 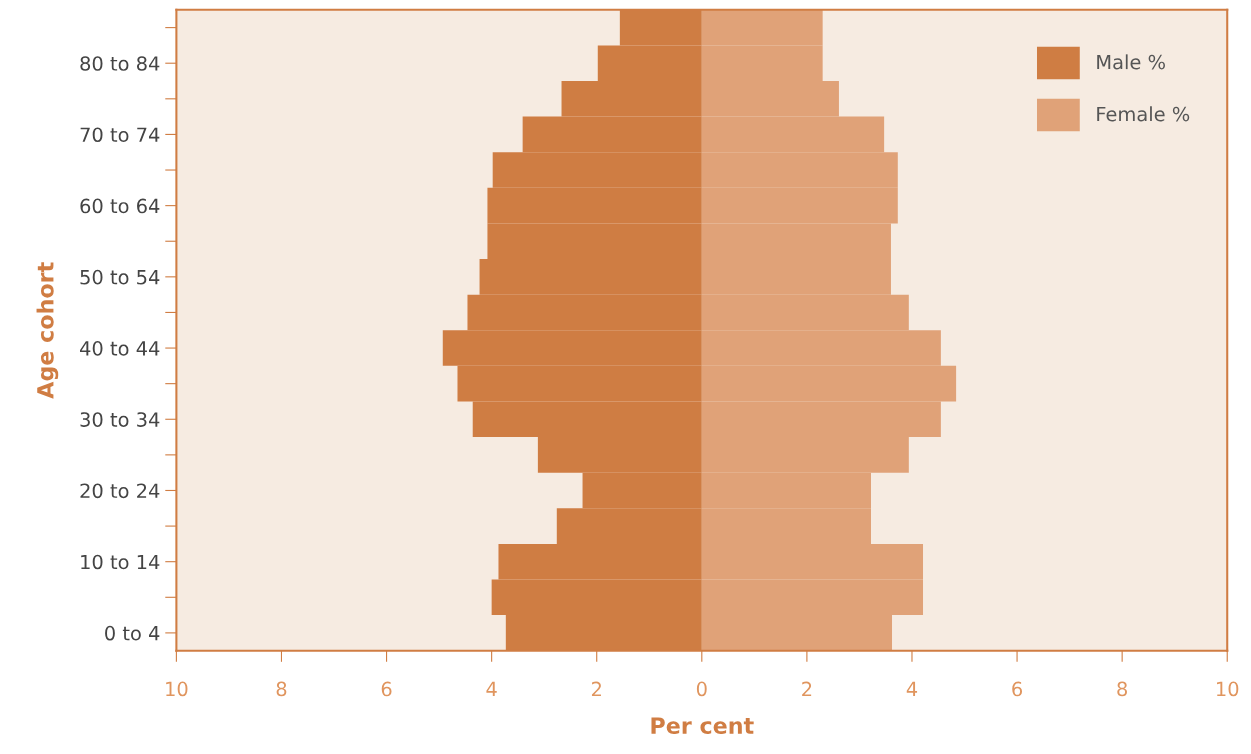 I want to click on x-axis-title: Per cent, so click(x=702, y=725).